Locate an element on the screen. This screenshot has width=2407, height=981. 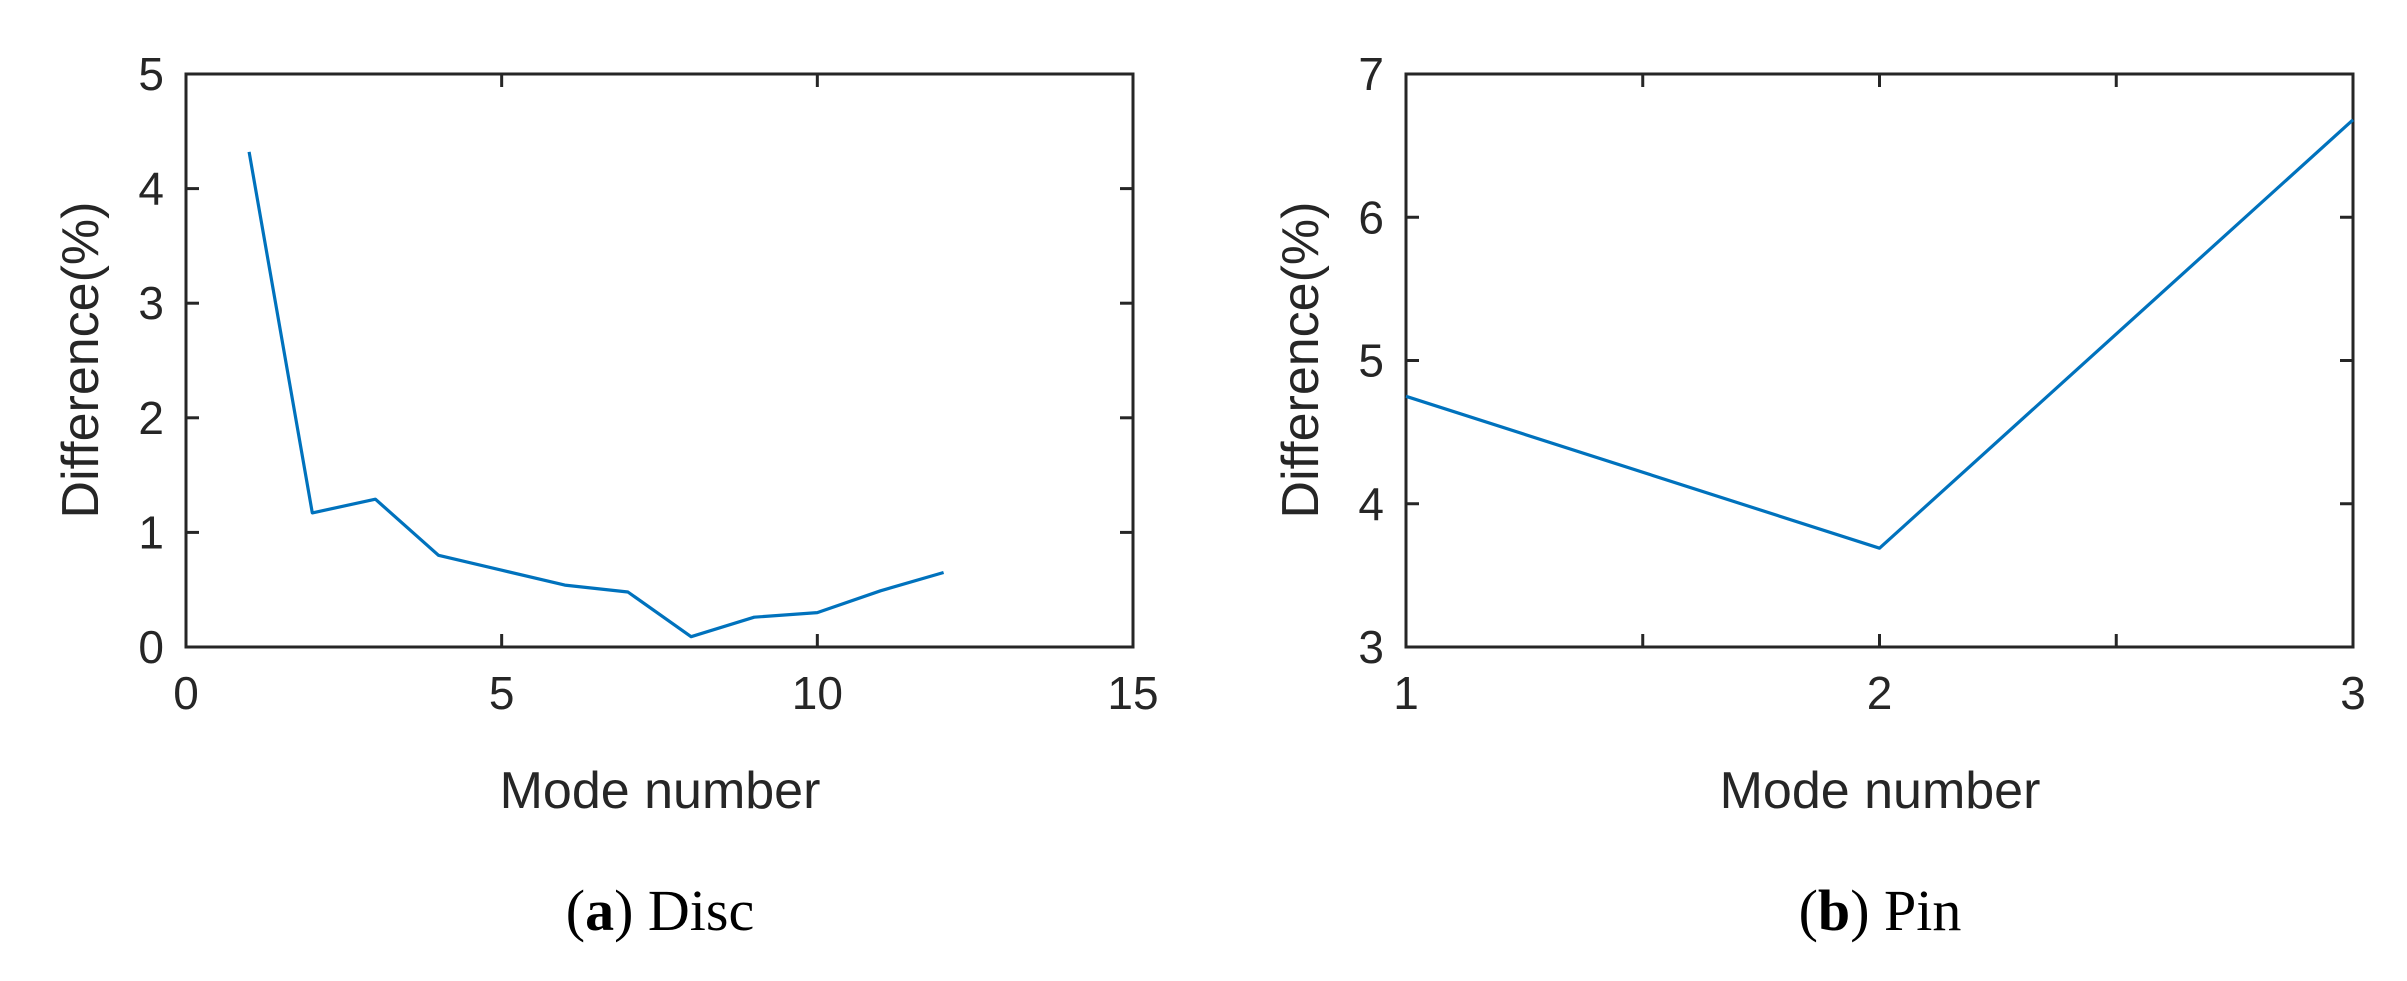
y-tick-label: 7 is located at coordinates (1371, 74).